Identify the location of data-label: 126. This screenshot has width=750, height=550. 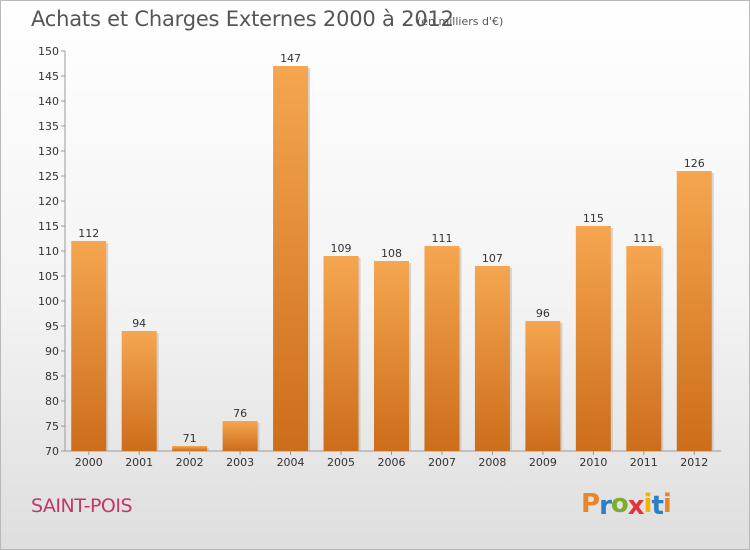
(694, 163).